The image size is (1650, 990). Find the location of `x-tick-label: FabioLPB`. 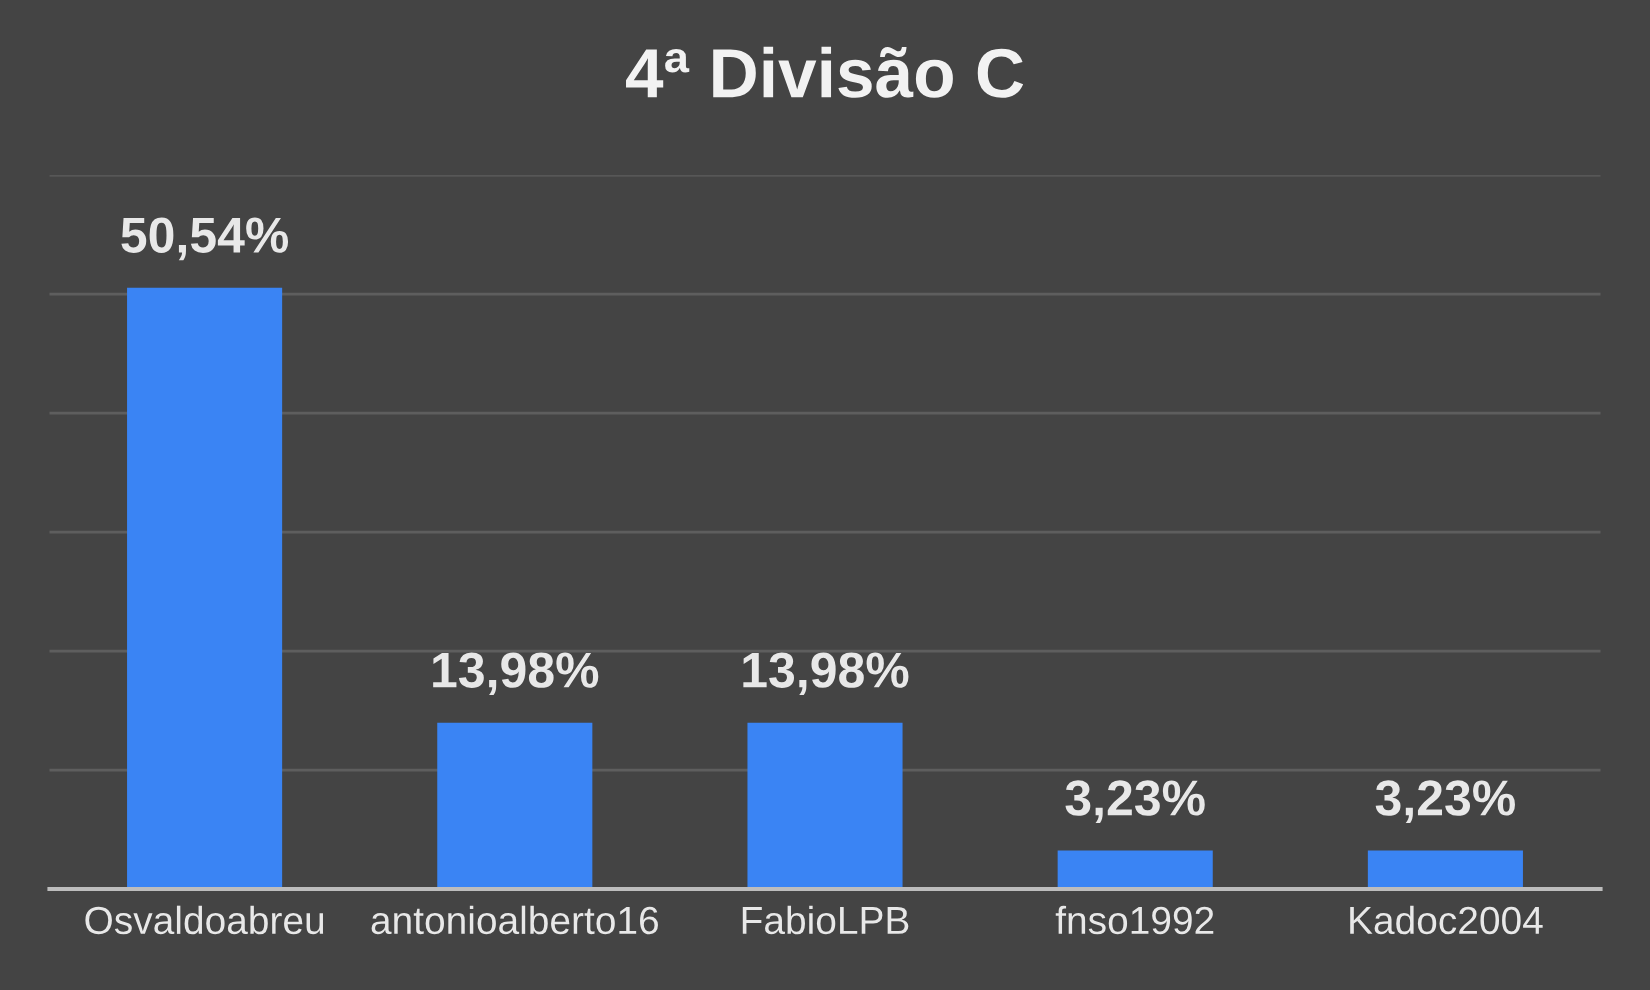

x-tick-label: FabioLPB is located at coordinates (825, 920).